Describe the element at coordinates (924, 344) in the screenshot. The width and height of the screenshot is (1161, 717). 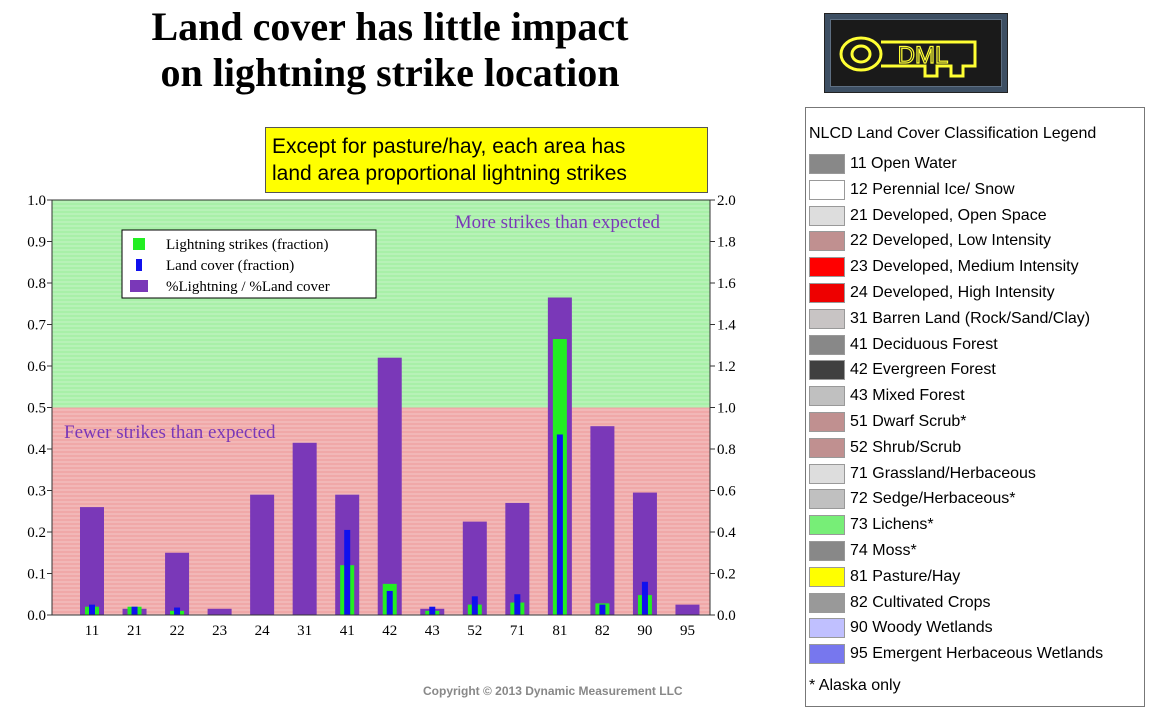
I see `legend-item-label: 41 Deciduous Forest` at that location.